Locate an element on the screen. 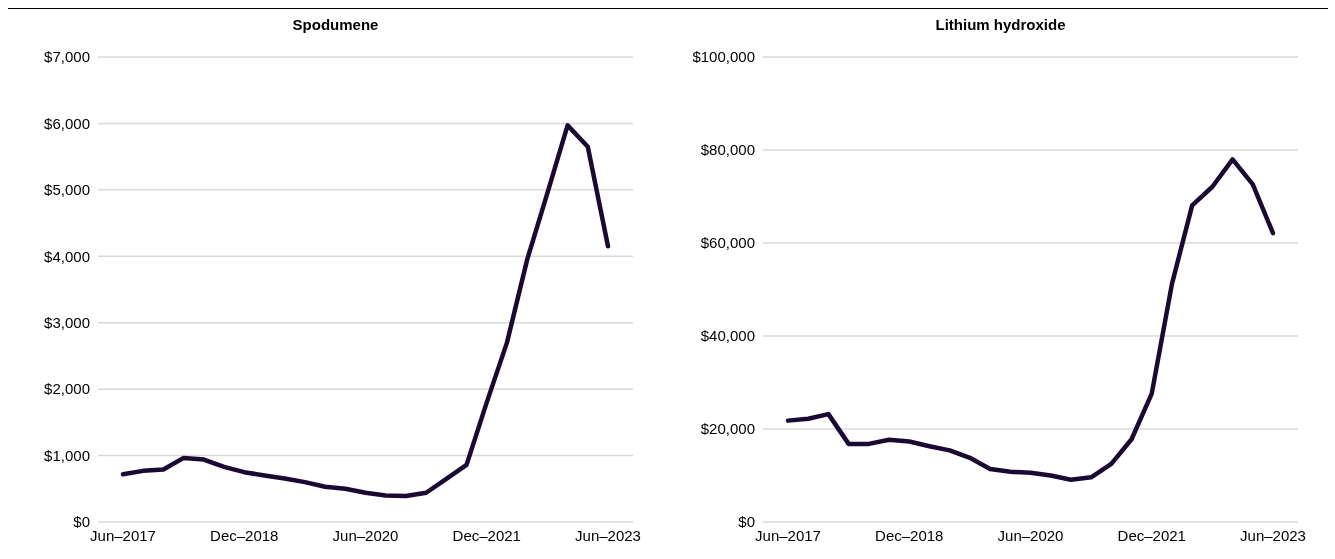 Image resolution: width=1335 pixels, height=559 pixels. y-tick-label: $3,000 is located at coordinates (67, 323).